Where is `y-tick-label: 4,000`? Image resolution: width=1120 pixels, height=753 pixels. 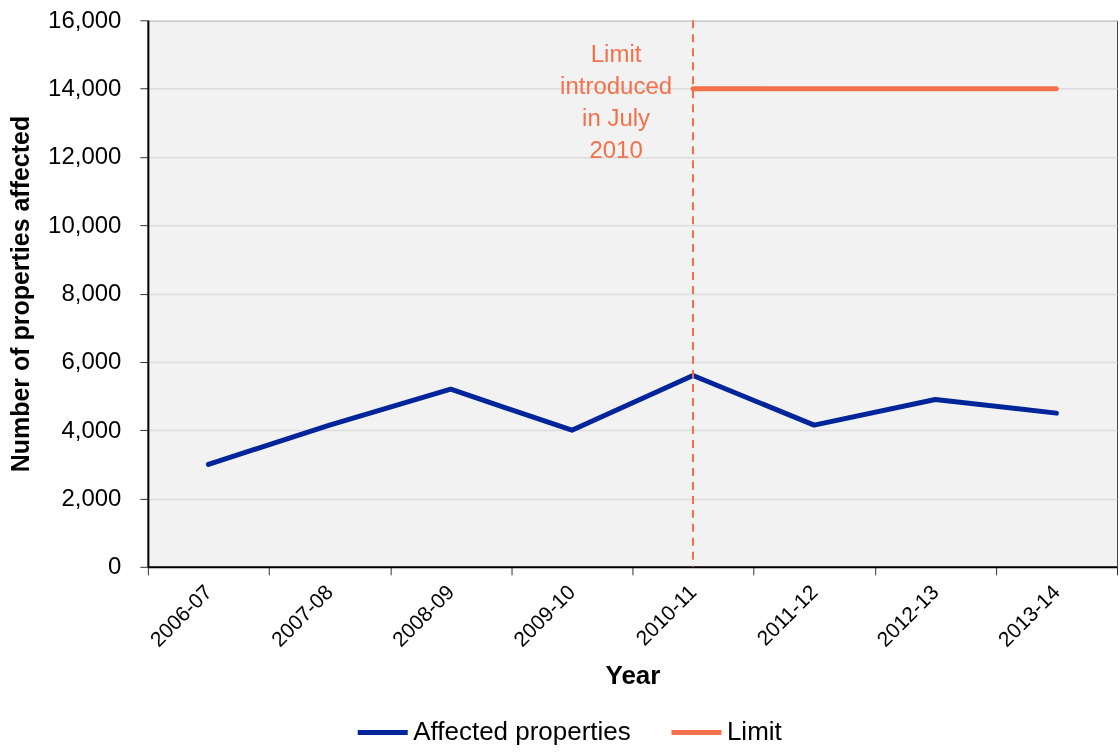 y-tick-label: 4,000 is located at coordinates (91, 429).